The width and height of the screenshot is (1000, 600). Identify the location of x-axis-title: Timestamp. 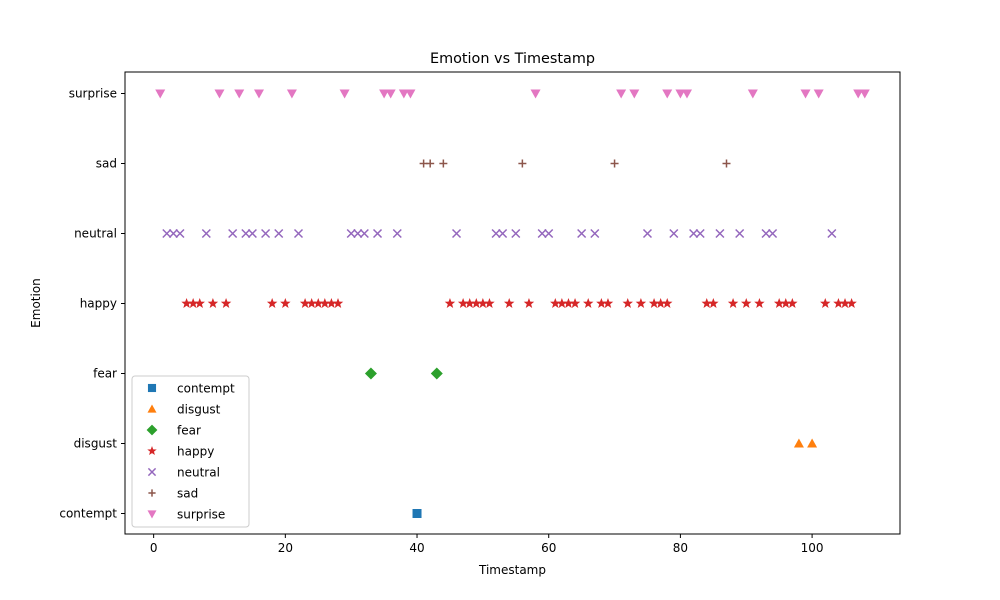
(512, 570).